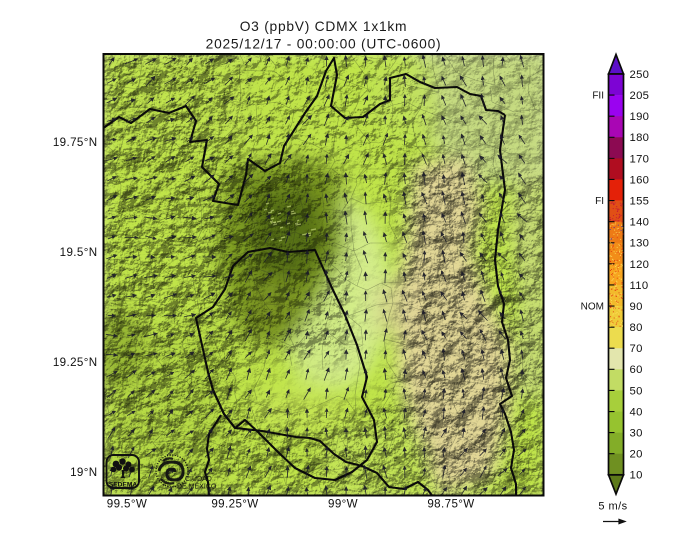  Describe the element at coordinates (636, 307) in the screenshot. I see `svg-text: 90` at that location.